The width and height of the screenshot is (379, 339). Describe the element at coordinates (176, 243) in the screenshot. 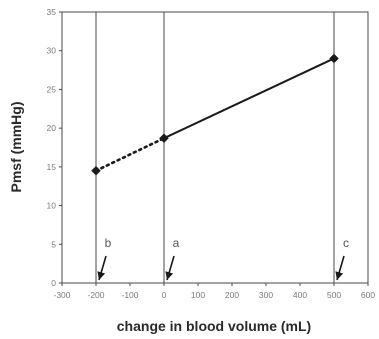

I see `annotation-label-a: a` at that location.